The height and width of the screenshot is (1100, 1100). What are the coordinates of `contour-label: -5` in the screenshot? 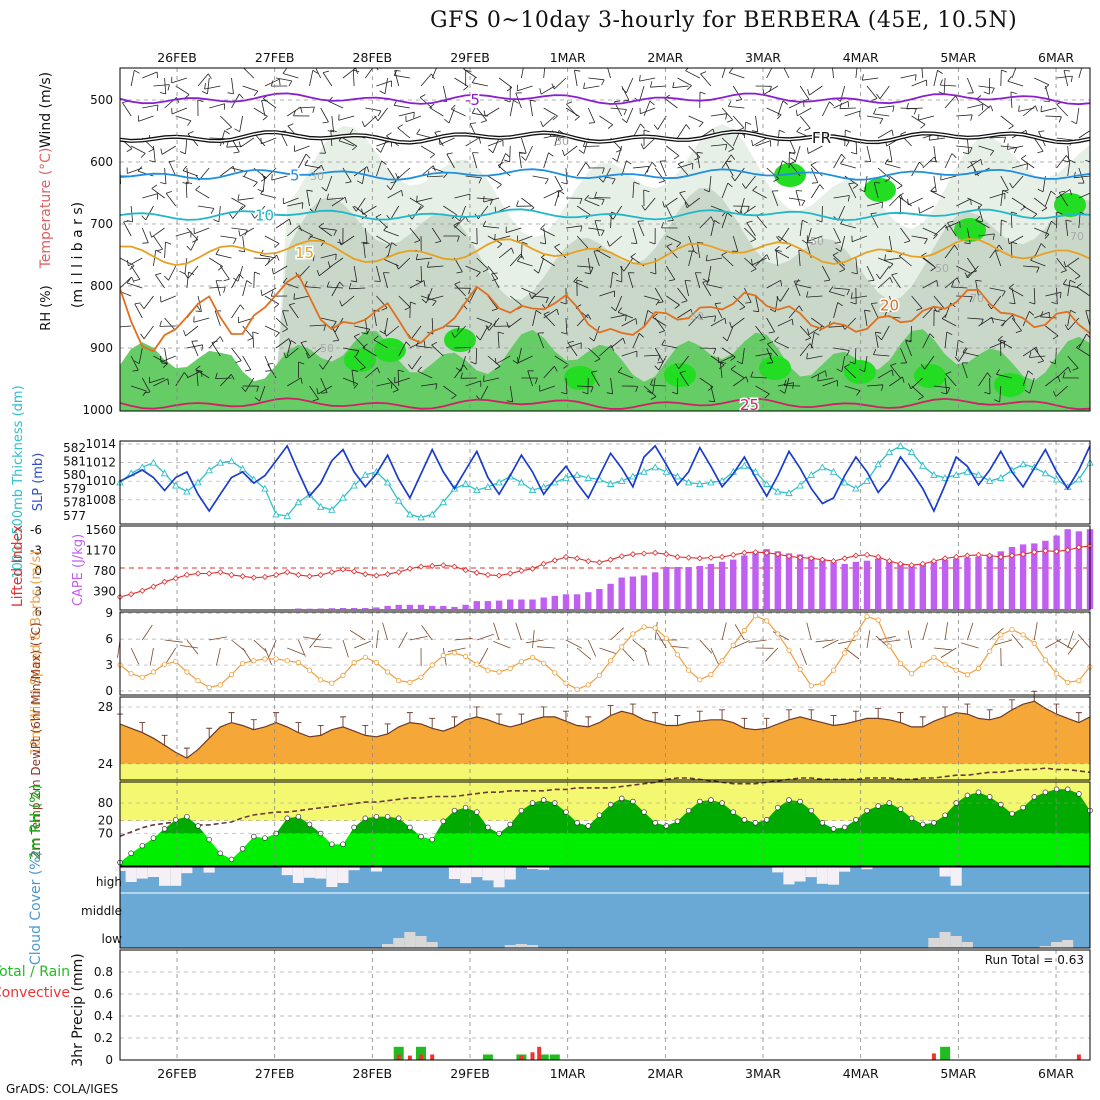 It's located at (472, 100).